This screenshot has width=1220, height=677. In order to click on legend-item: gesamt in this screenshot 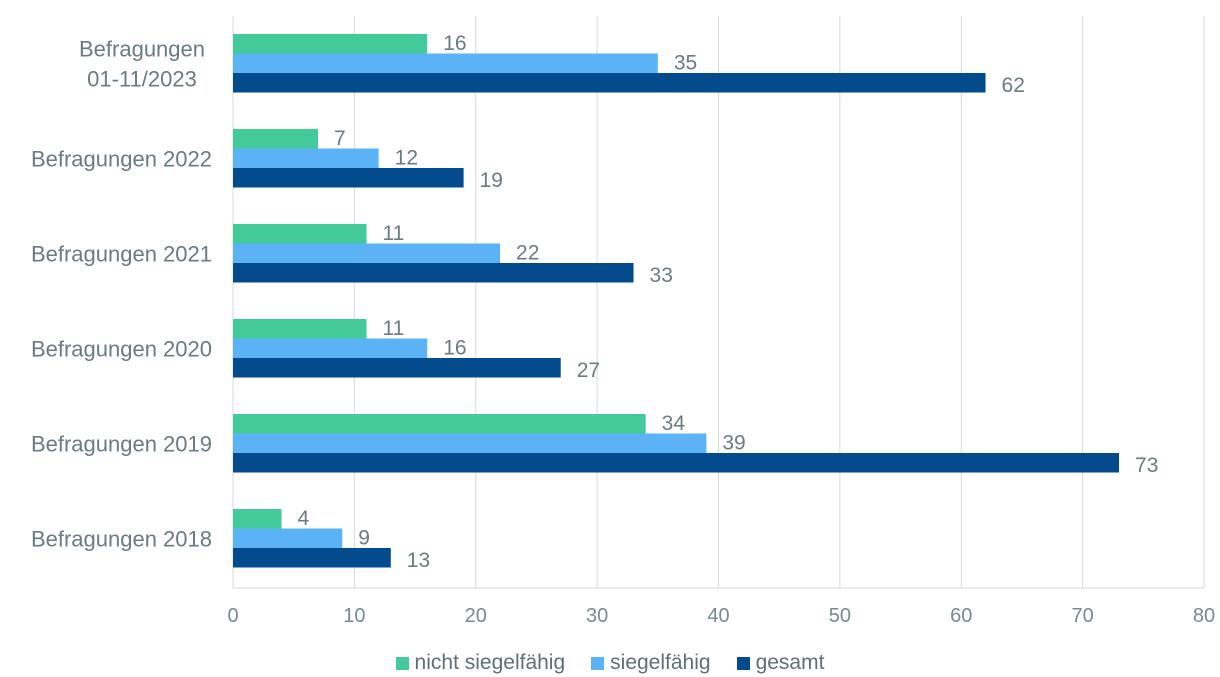, I will do `click(780, 663)`.